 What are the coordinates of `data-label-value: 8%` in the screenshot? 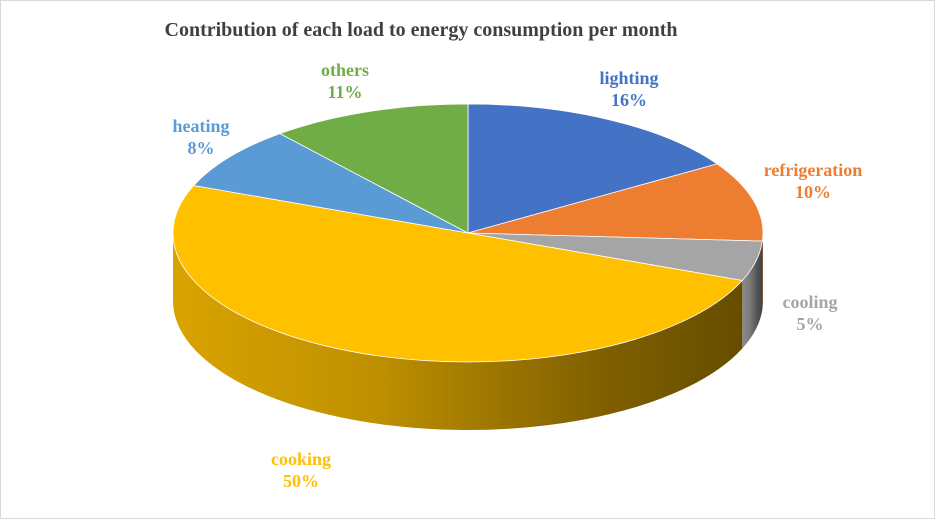 It's located at (201, 148).